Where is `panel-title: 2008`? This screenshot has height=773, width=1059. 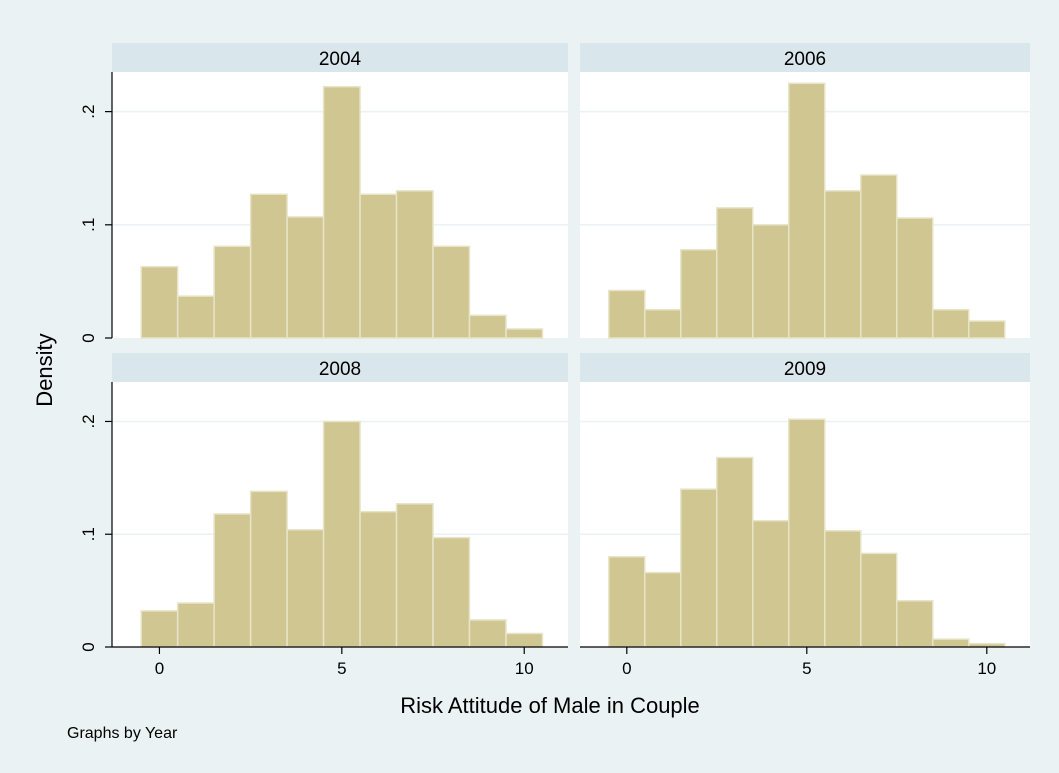 panel-title: 2008 is located at coordinates (340, 369).